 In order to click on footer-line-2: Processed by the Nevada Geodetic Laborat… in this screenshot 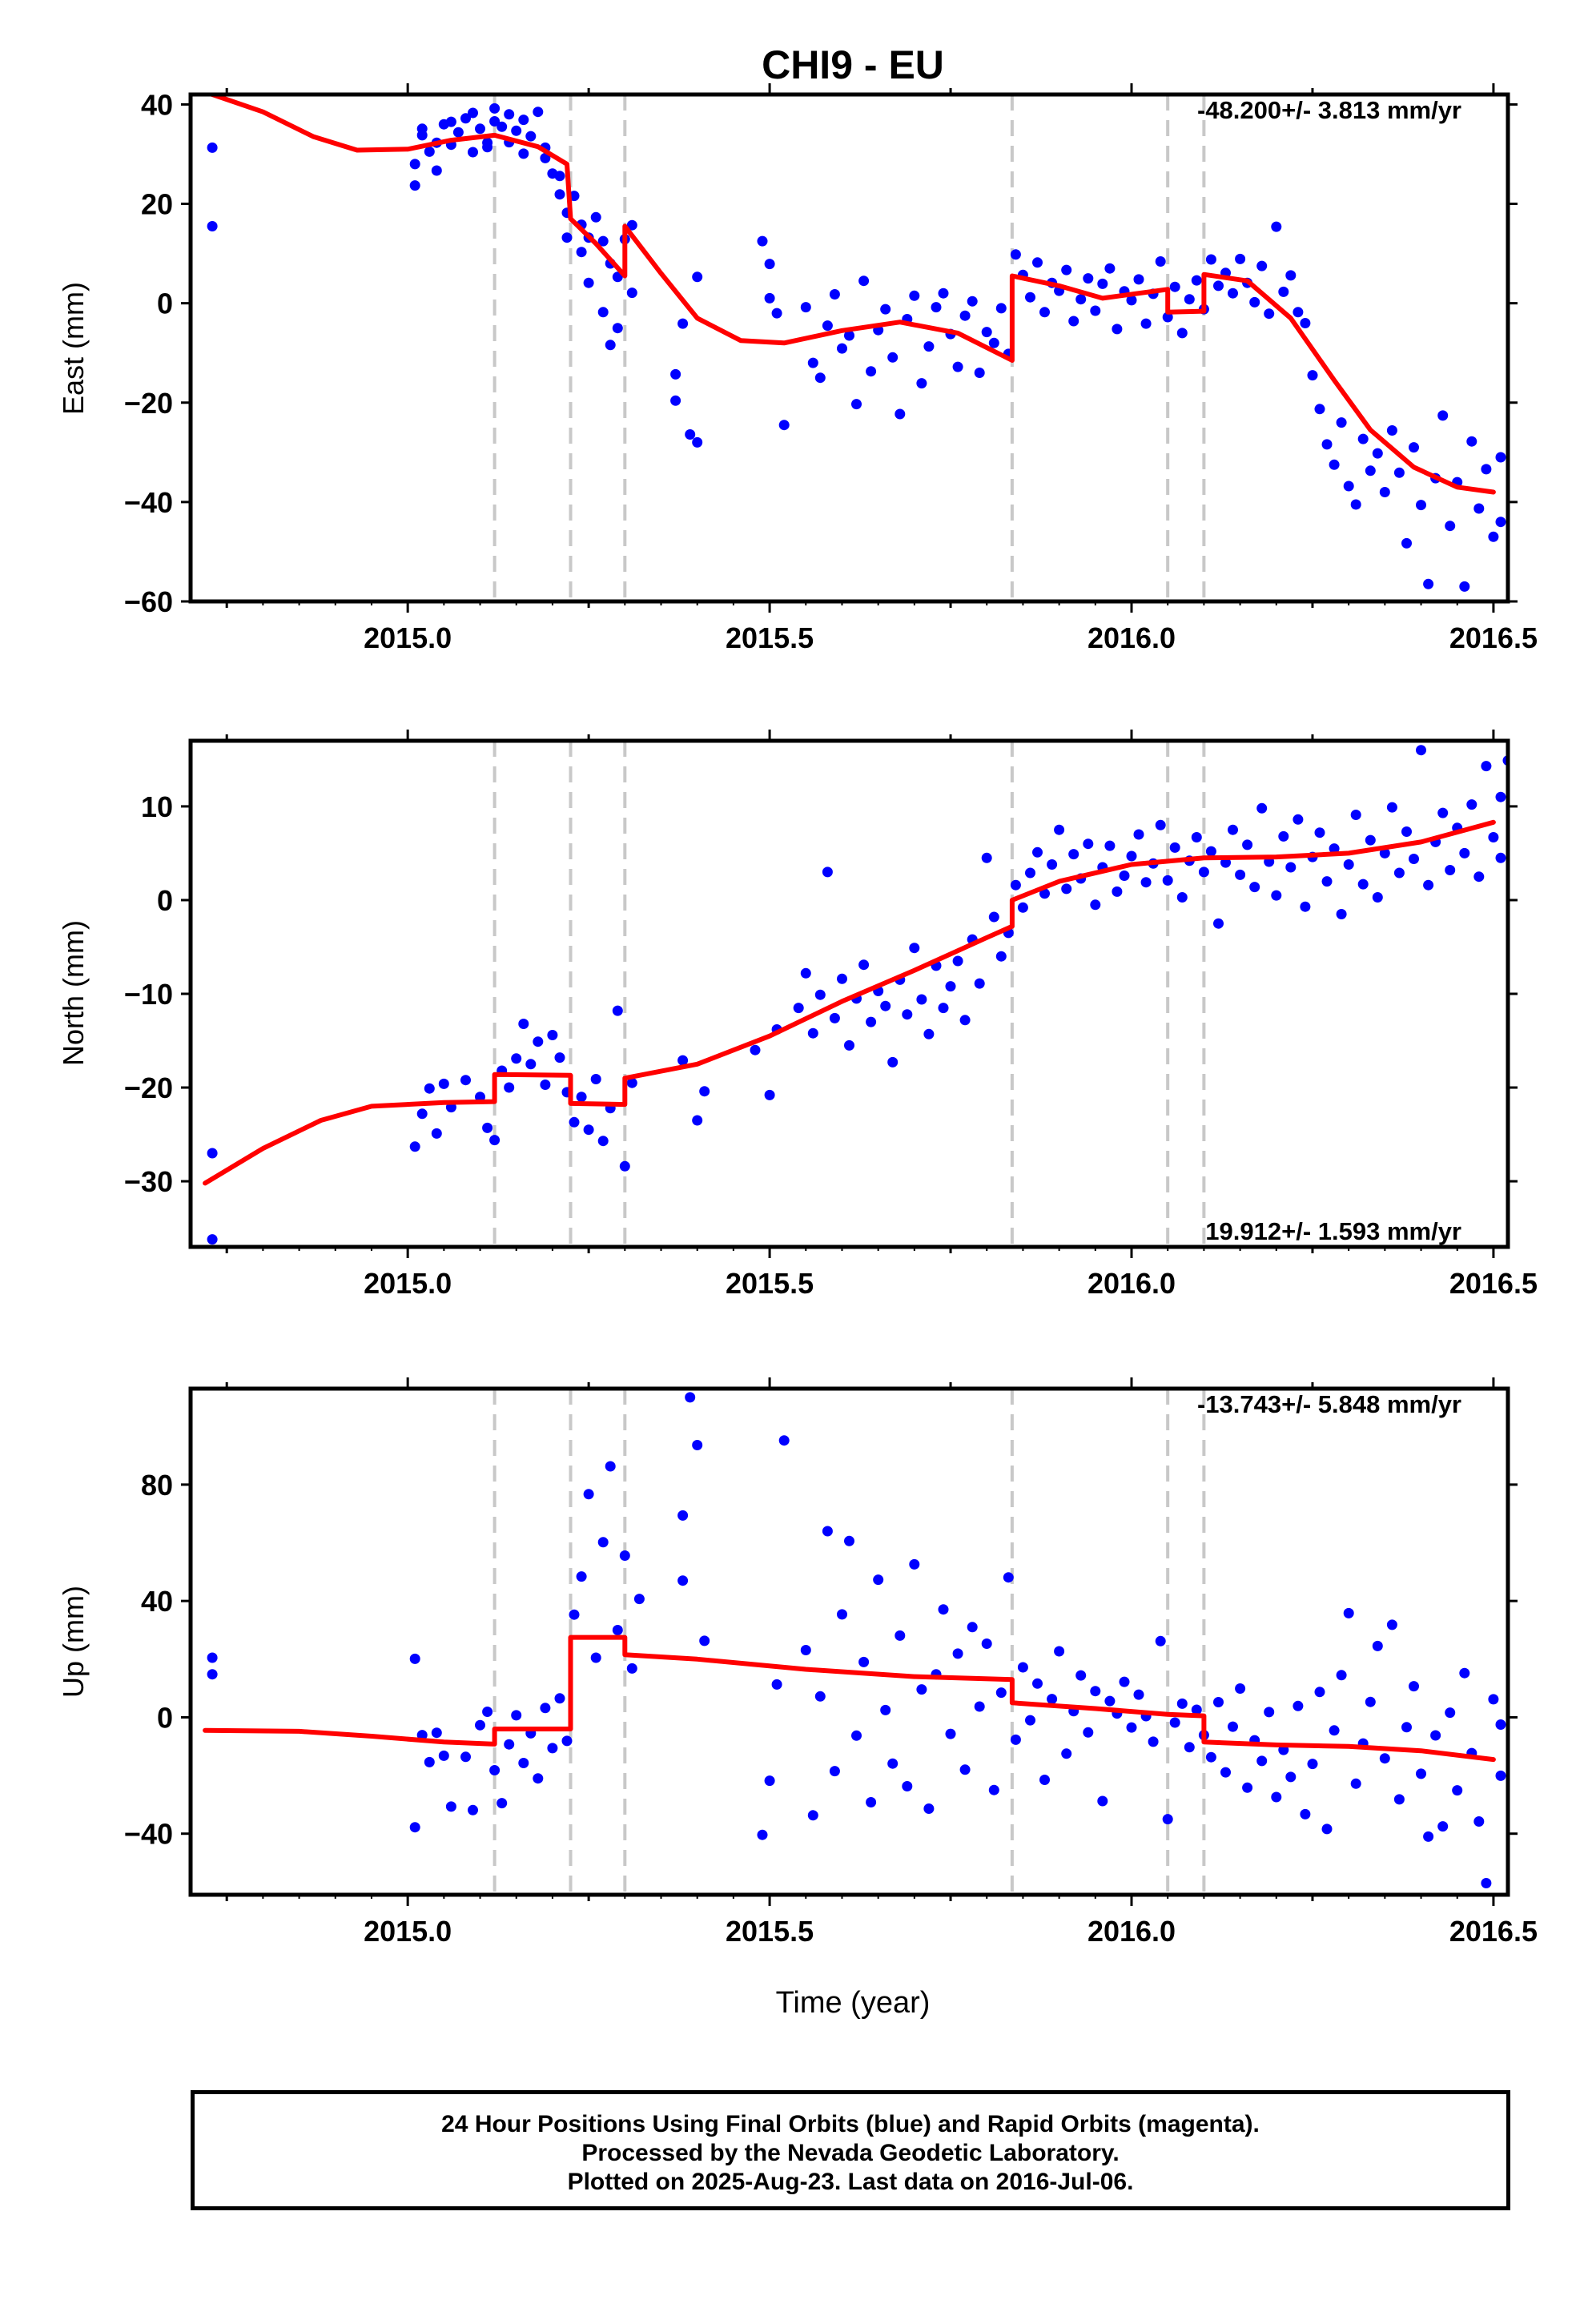, I will do `click(850, 2153)`.